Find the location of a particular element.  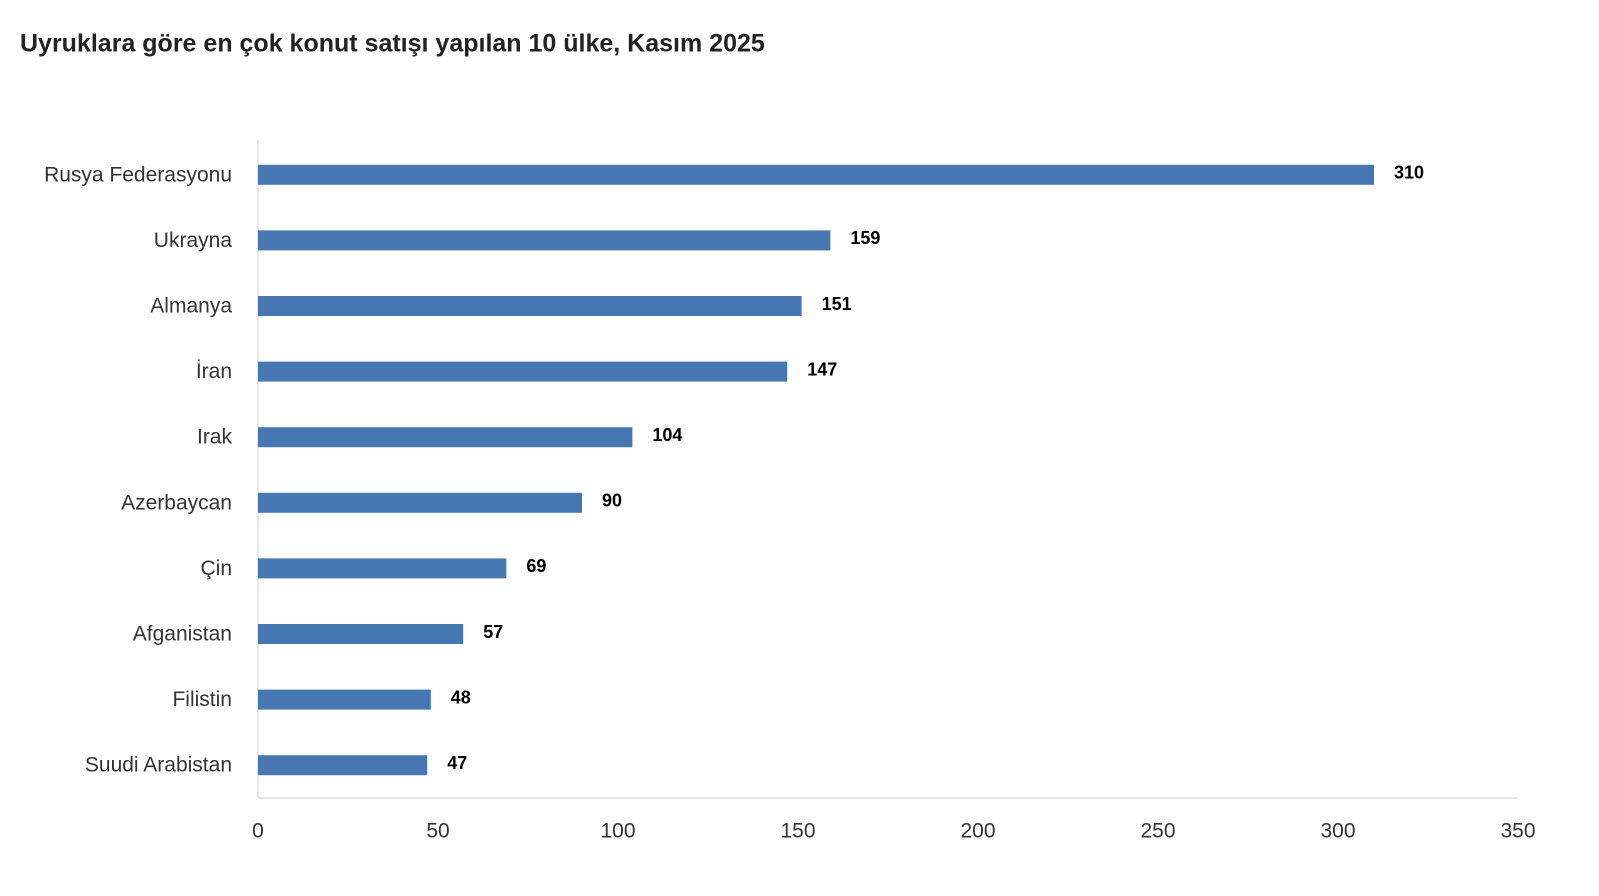

y-tick-label: Almanya is located at coordinates (191, 306).